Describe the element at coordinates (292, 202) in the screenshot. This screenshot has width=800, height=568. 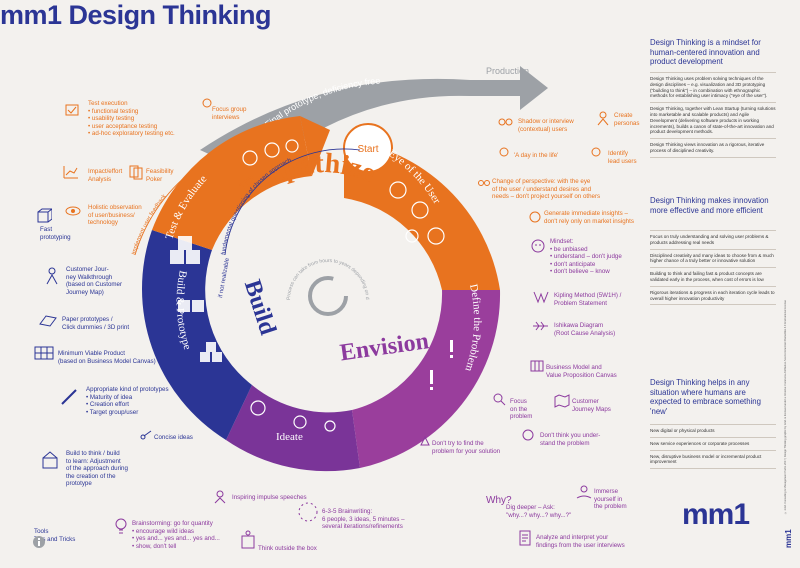
I see `questioning-arrow` at that location.